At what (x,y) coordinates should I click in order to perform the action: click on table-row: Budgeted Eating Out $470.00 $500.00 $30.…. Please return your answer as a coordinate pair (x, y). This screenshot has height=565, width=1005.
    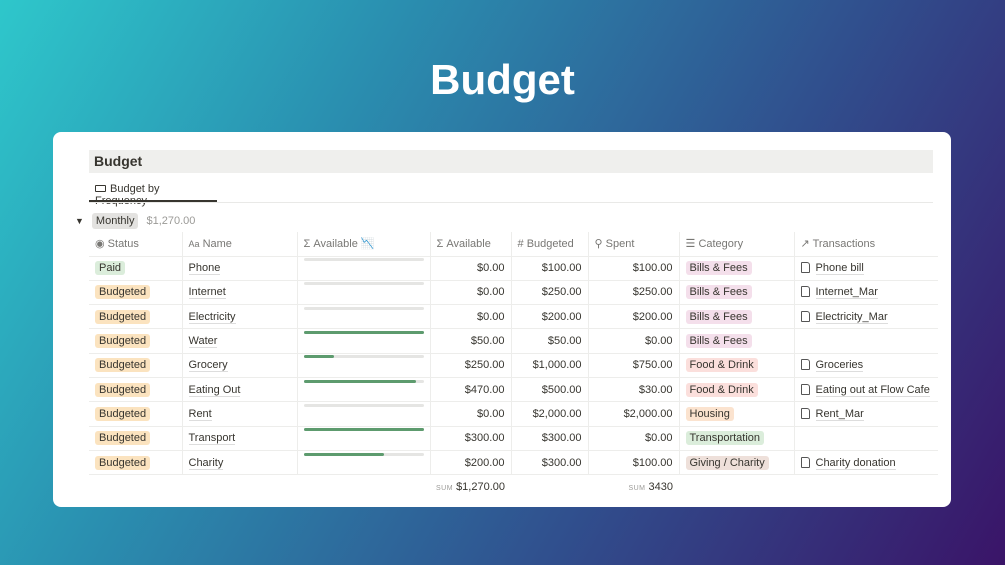
    Looking at the image, I should click on (513, 389).